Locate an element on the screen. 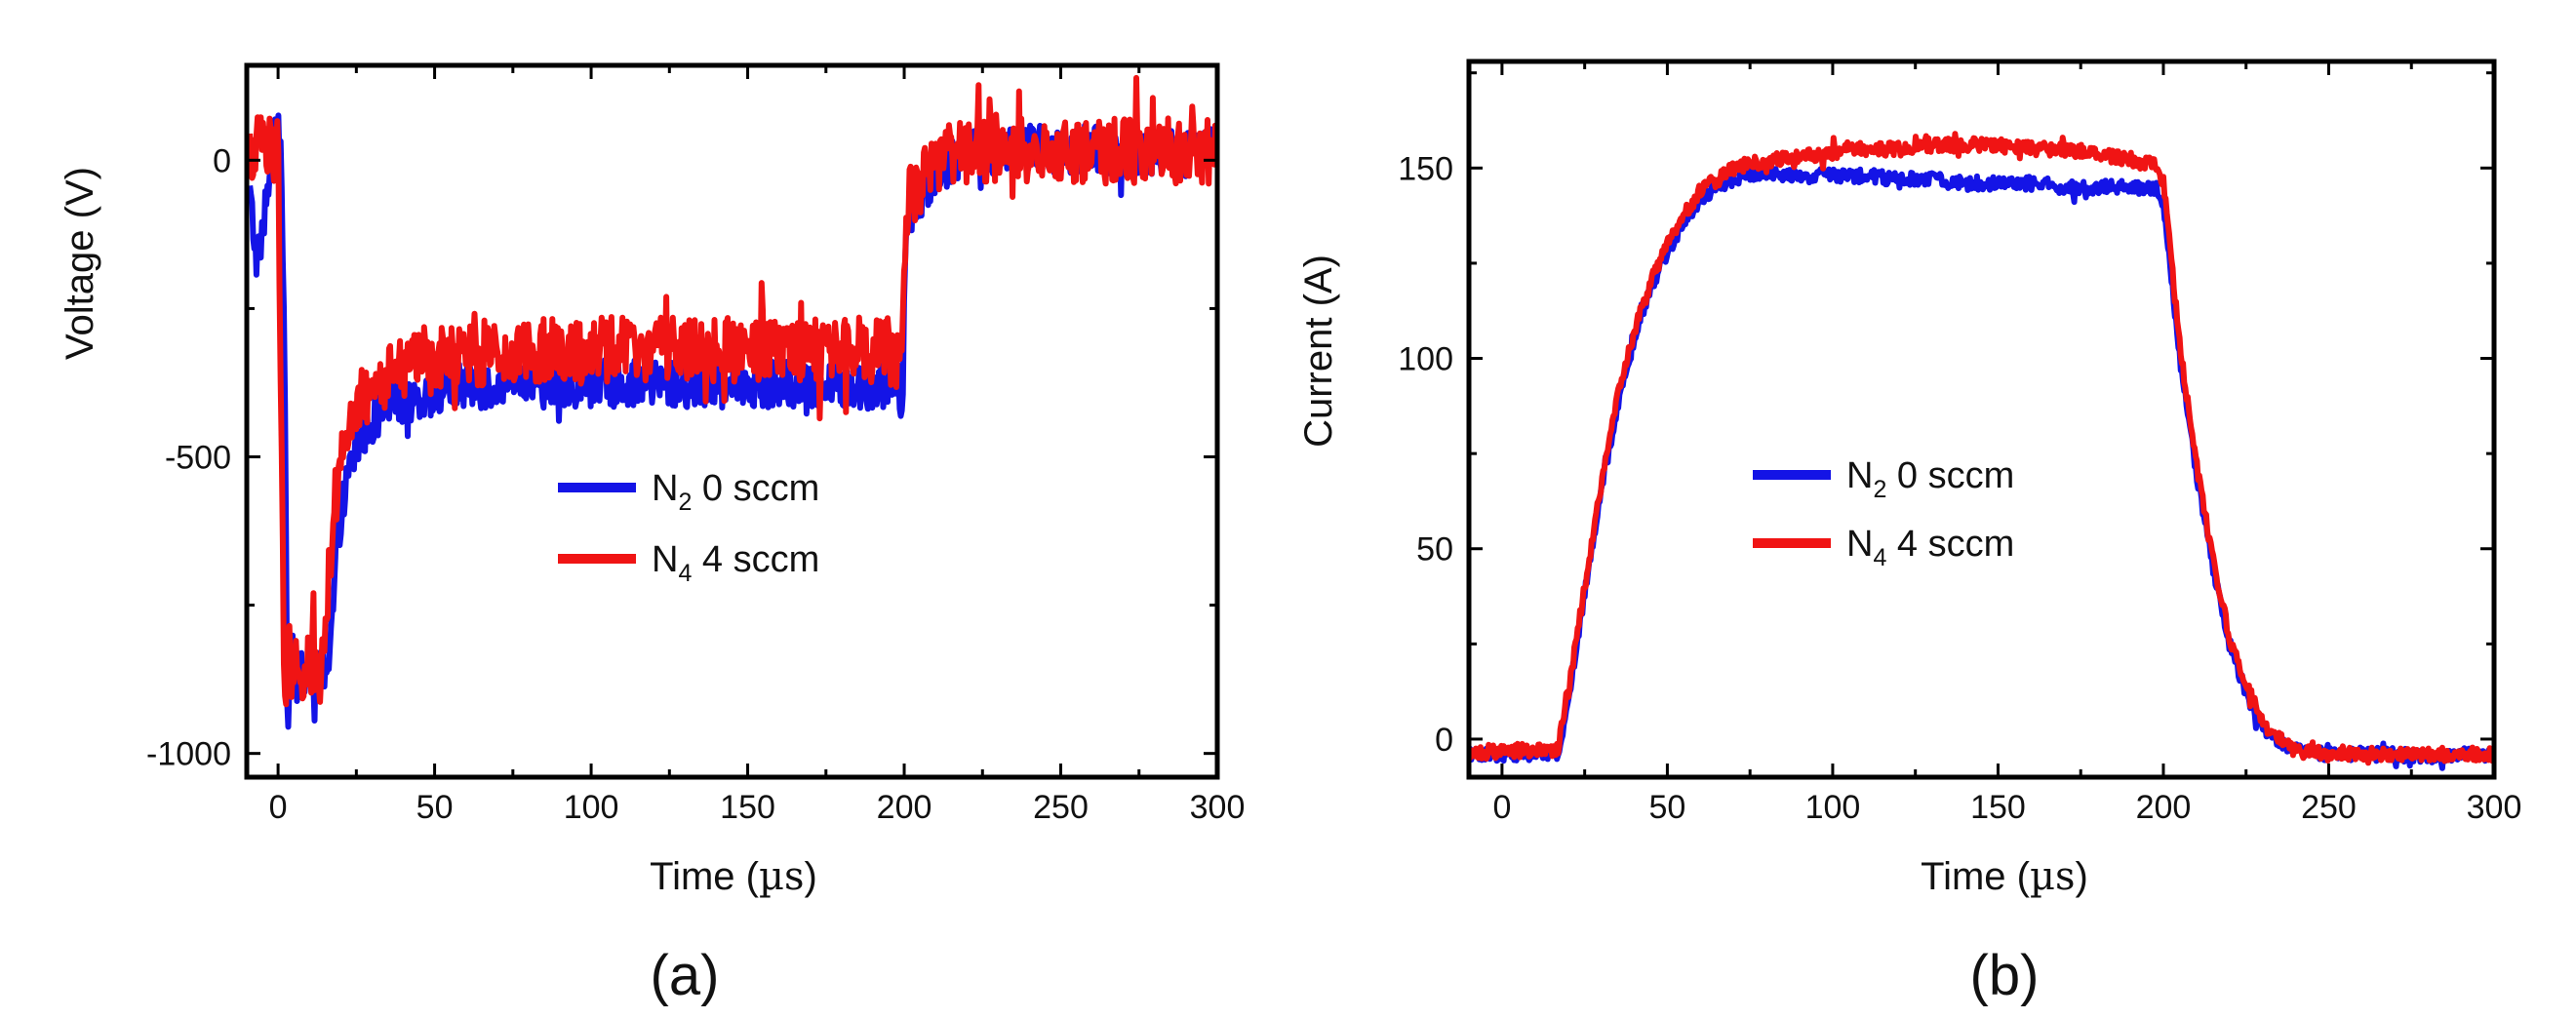  y-tick-label-b-2: 100 is located at coordinates (1425, 359).